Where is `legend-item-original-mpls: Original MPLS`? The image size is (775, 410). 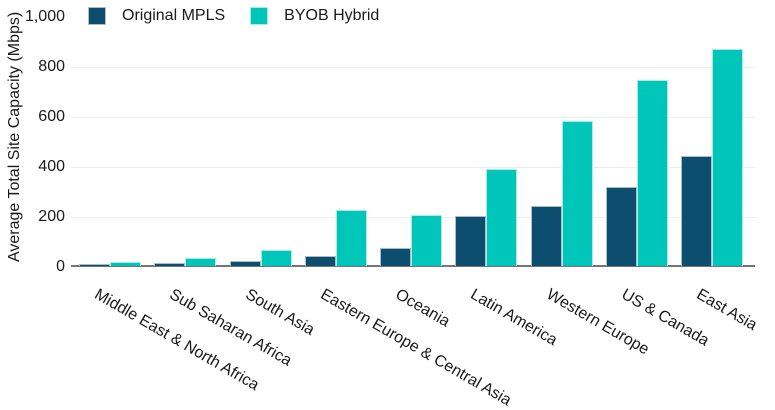 legend-item-original-mpls: Original MPLS is located at coordinates (156, 16).